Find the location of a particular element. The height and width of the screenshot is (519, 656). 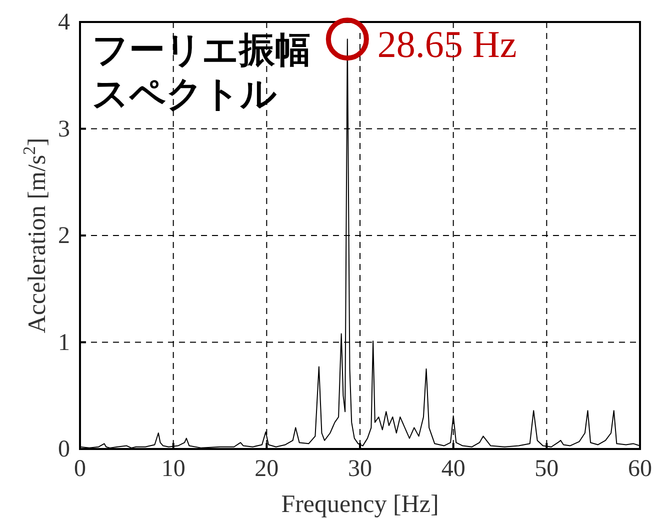

y-tick-label: 1 is located at coordinates (64, 343).